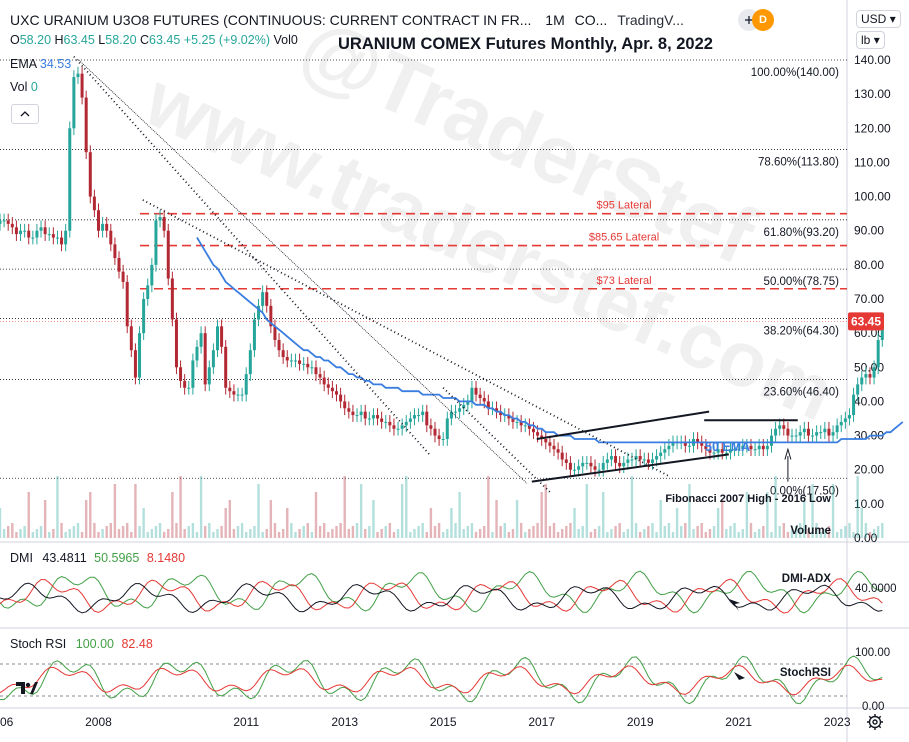 The height and width of the screenshot is (742, 909). What do you see at coordinates (802, 393) in the screenshot?
I see `fib-level-label: 23.60%(46.40)` at bounding box center [802, 393].